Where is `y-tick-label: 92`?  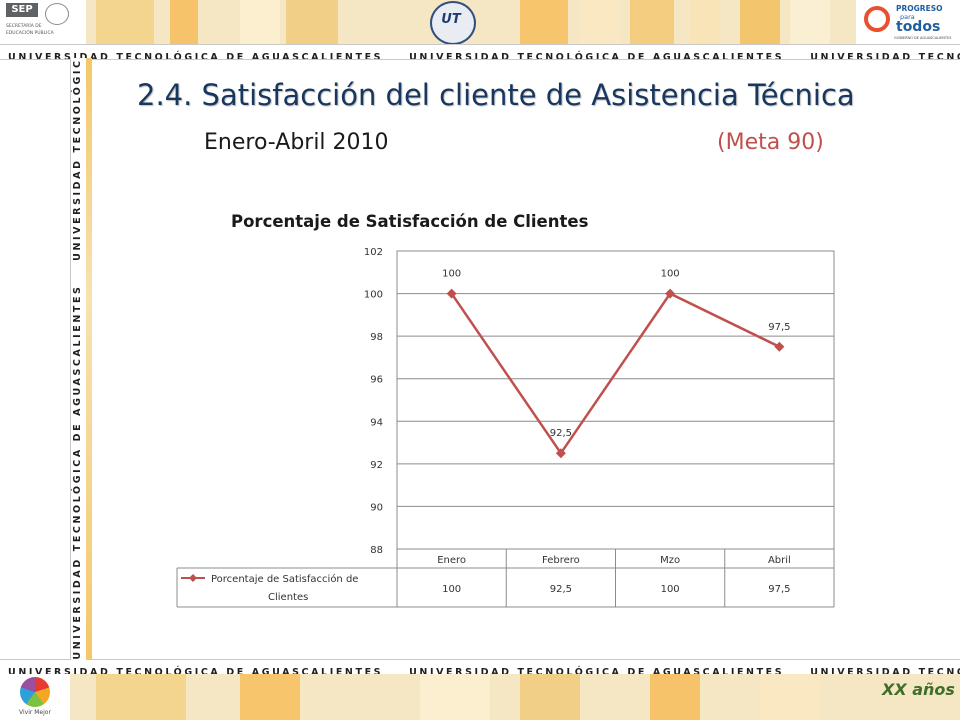 y-tick-label: 92 is located at coordinates (376, 465).